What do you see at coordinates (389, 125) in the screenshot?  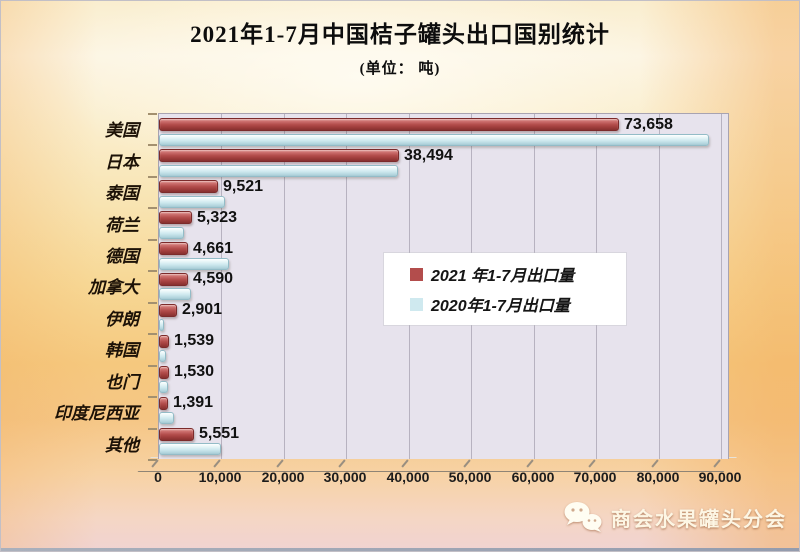 I see `bar-2021-美国` at bounding box center [389, 125].